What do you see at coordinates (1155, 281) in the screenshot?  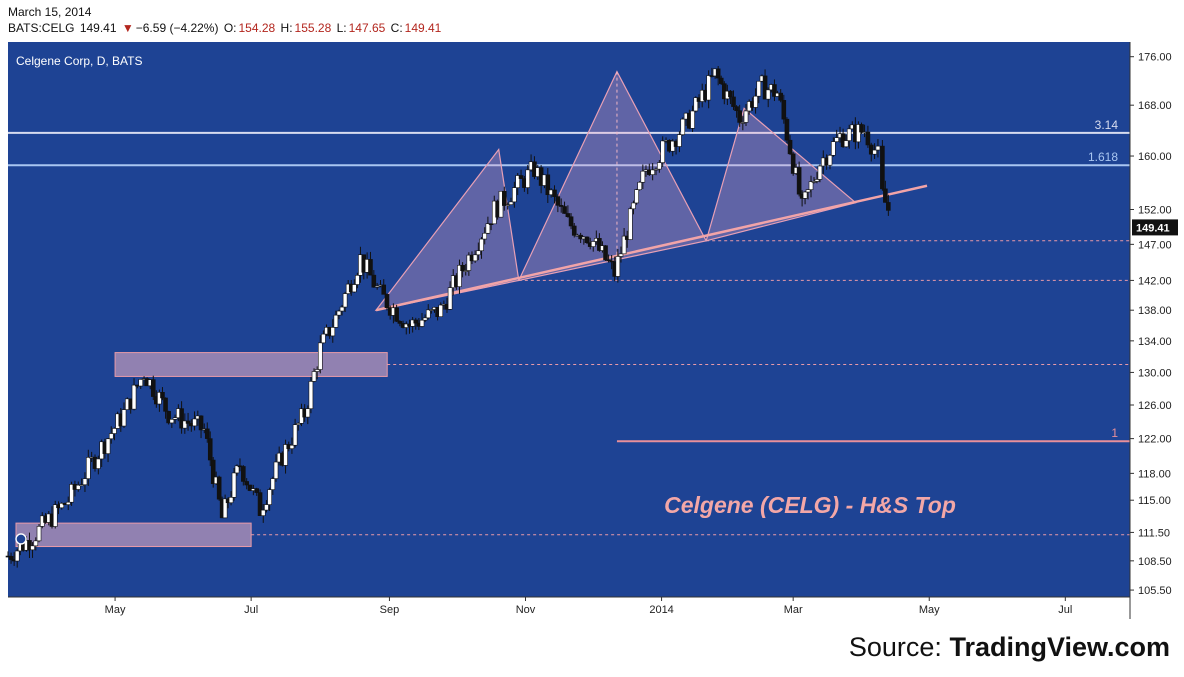 I see `y-tick-label-10: 142.00` at bounding box center [1155, 281].